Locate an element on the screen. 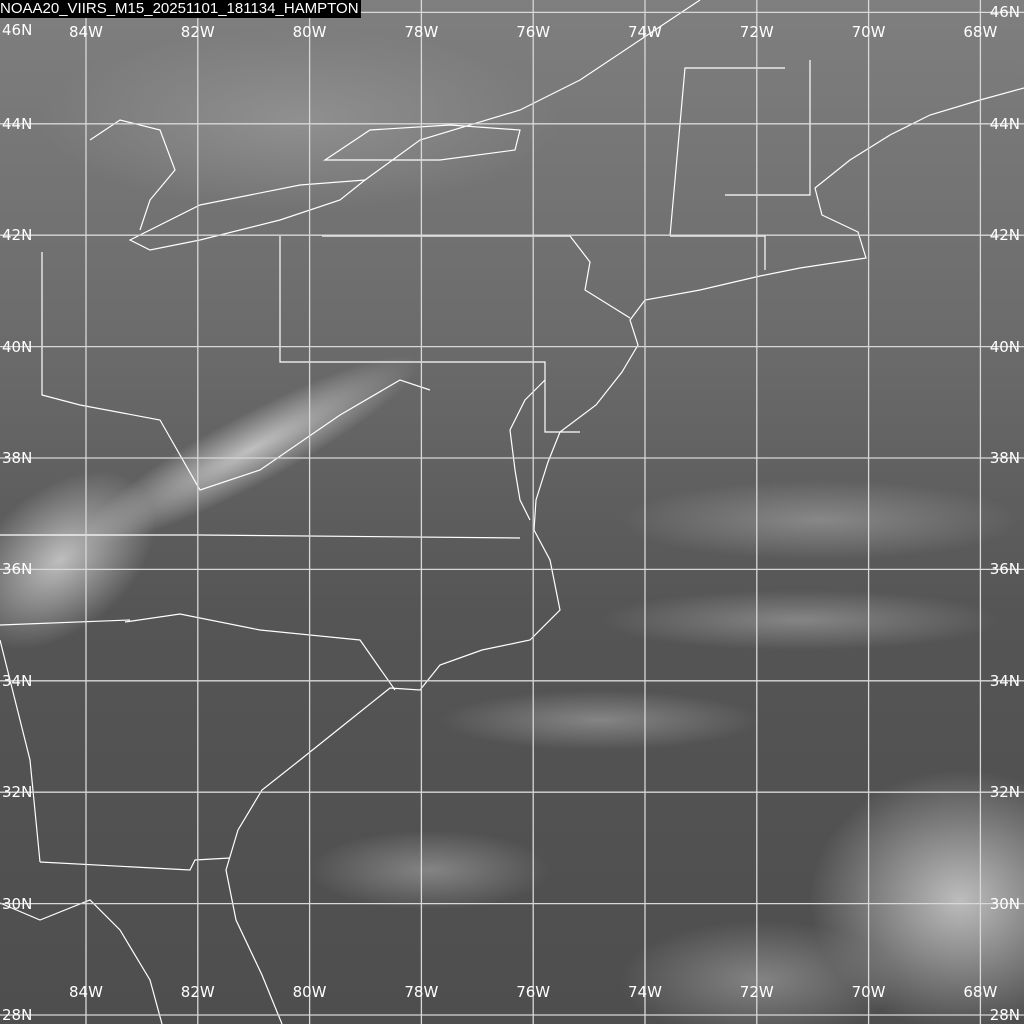 The width and height of the screenshot is (1024, 1024). latitude-label-left: 42N is located at coordinates (17, 235).